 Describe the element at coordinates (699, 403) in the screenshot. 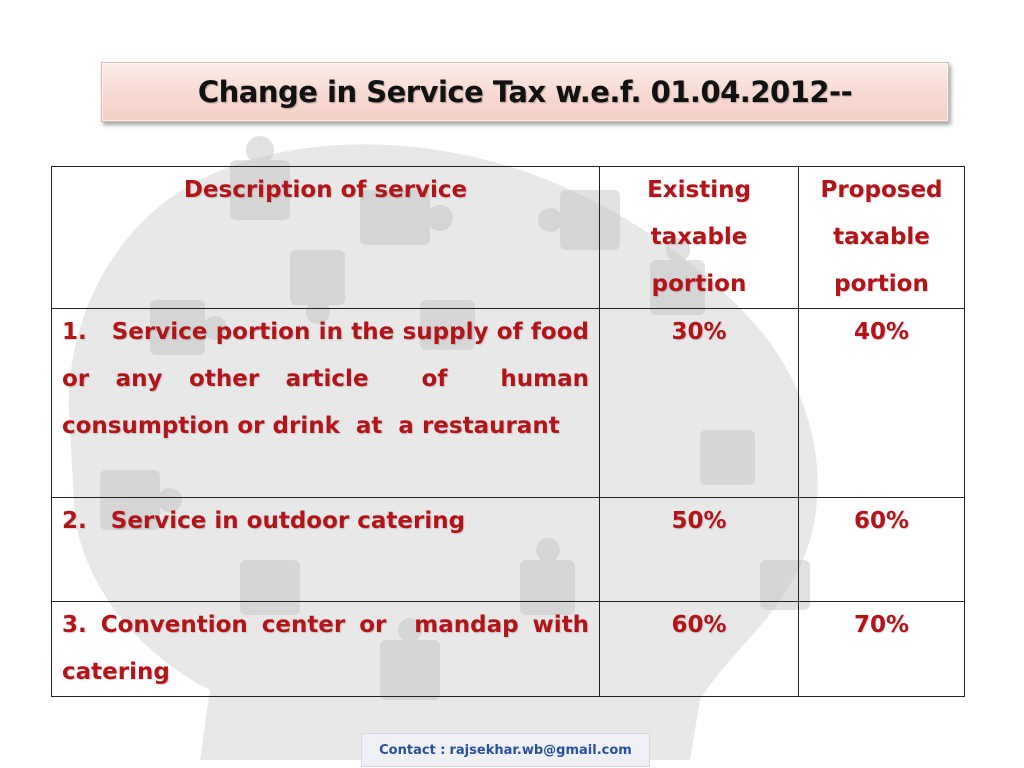

I see `row-1-existing-cell: 30%` at that location.